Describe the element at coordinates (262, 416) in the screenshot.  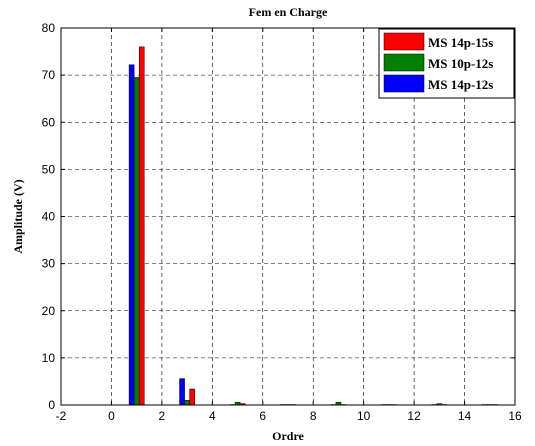
I see `x-tick-label: 6` at that location.